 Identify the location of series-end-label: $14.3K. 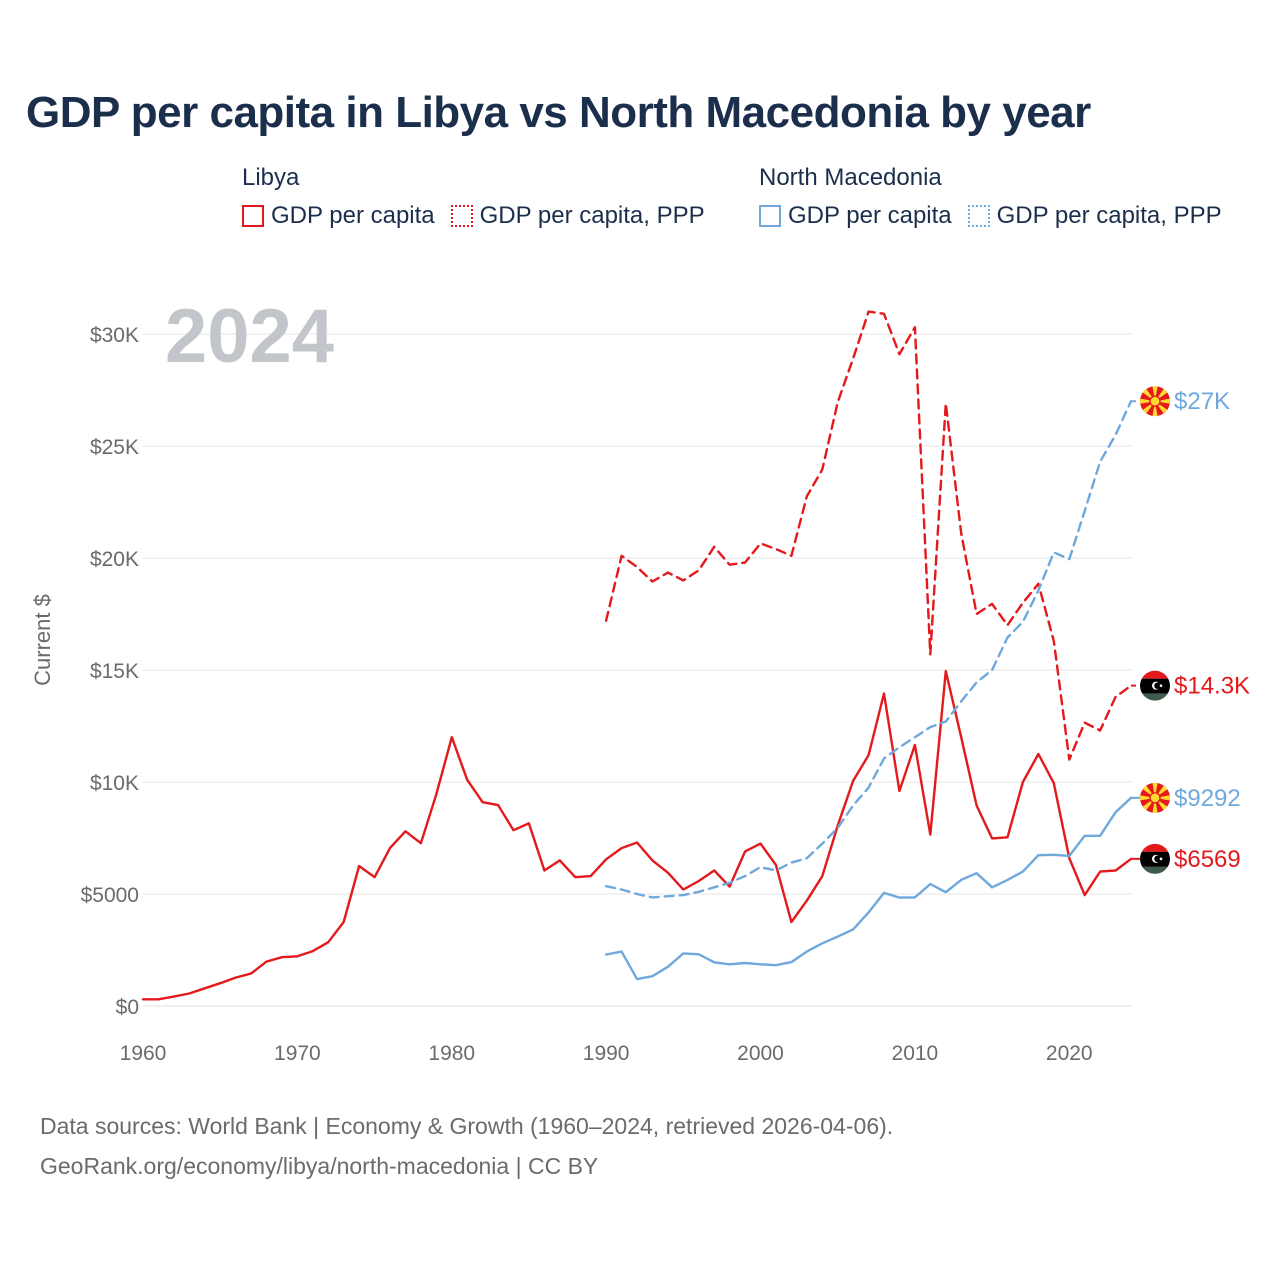
(1212, 686).